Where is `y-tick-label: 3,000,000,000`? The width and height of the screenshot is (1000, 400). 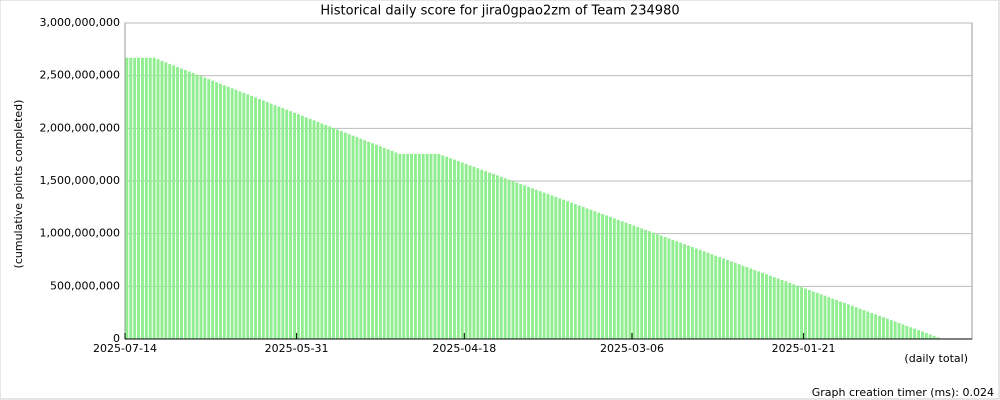
y-tick-label: 3,000,000,000 is located at coordinates (80, 22).